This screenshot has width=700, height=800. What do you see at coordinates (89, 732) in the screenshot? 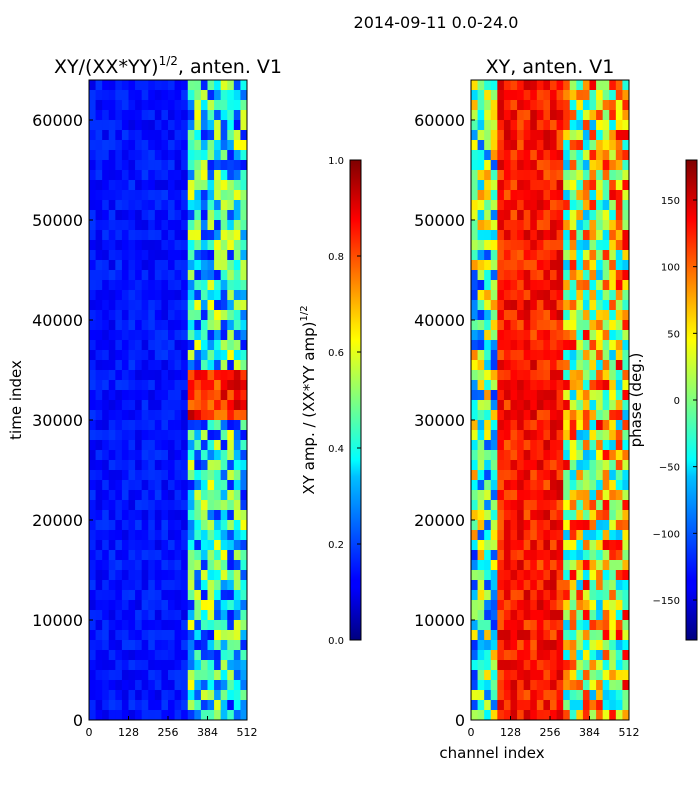
I see `x-tick-label: 0` at bounding box center [89, 732].